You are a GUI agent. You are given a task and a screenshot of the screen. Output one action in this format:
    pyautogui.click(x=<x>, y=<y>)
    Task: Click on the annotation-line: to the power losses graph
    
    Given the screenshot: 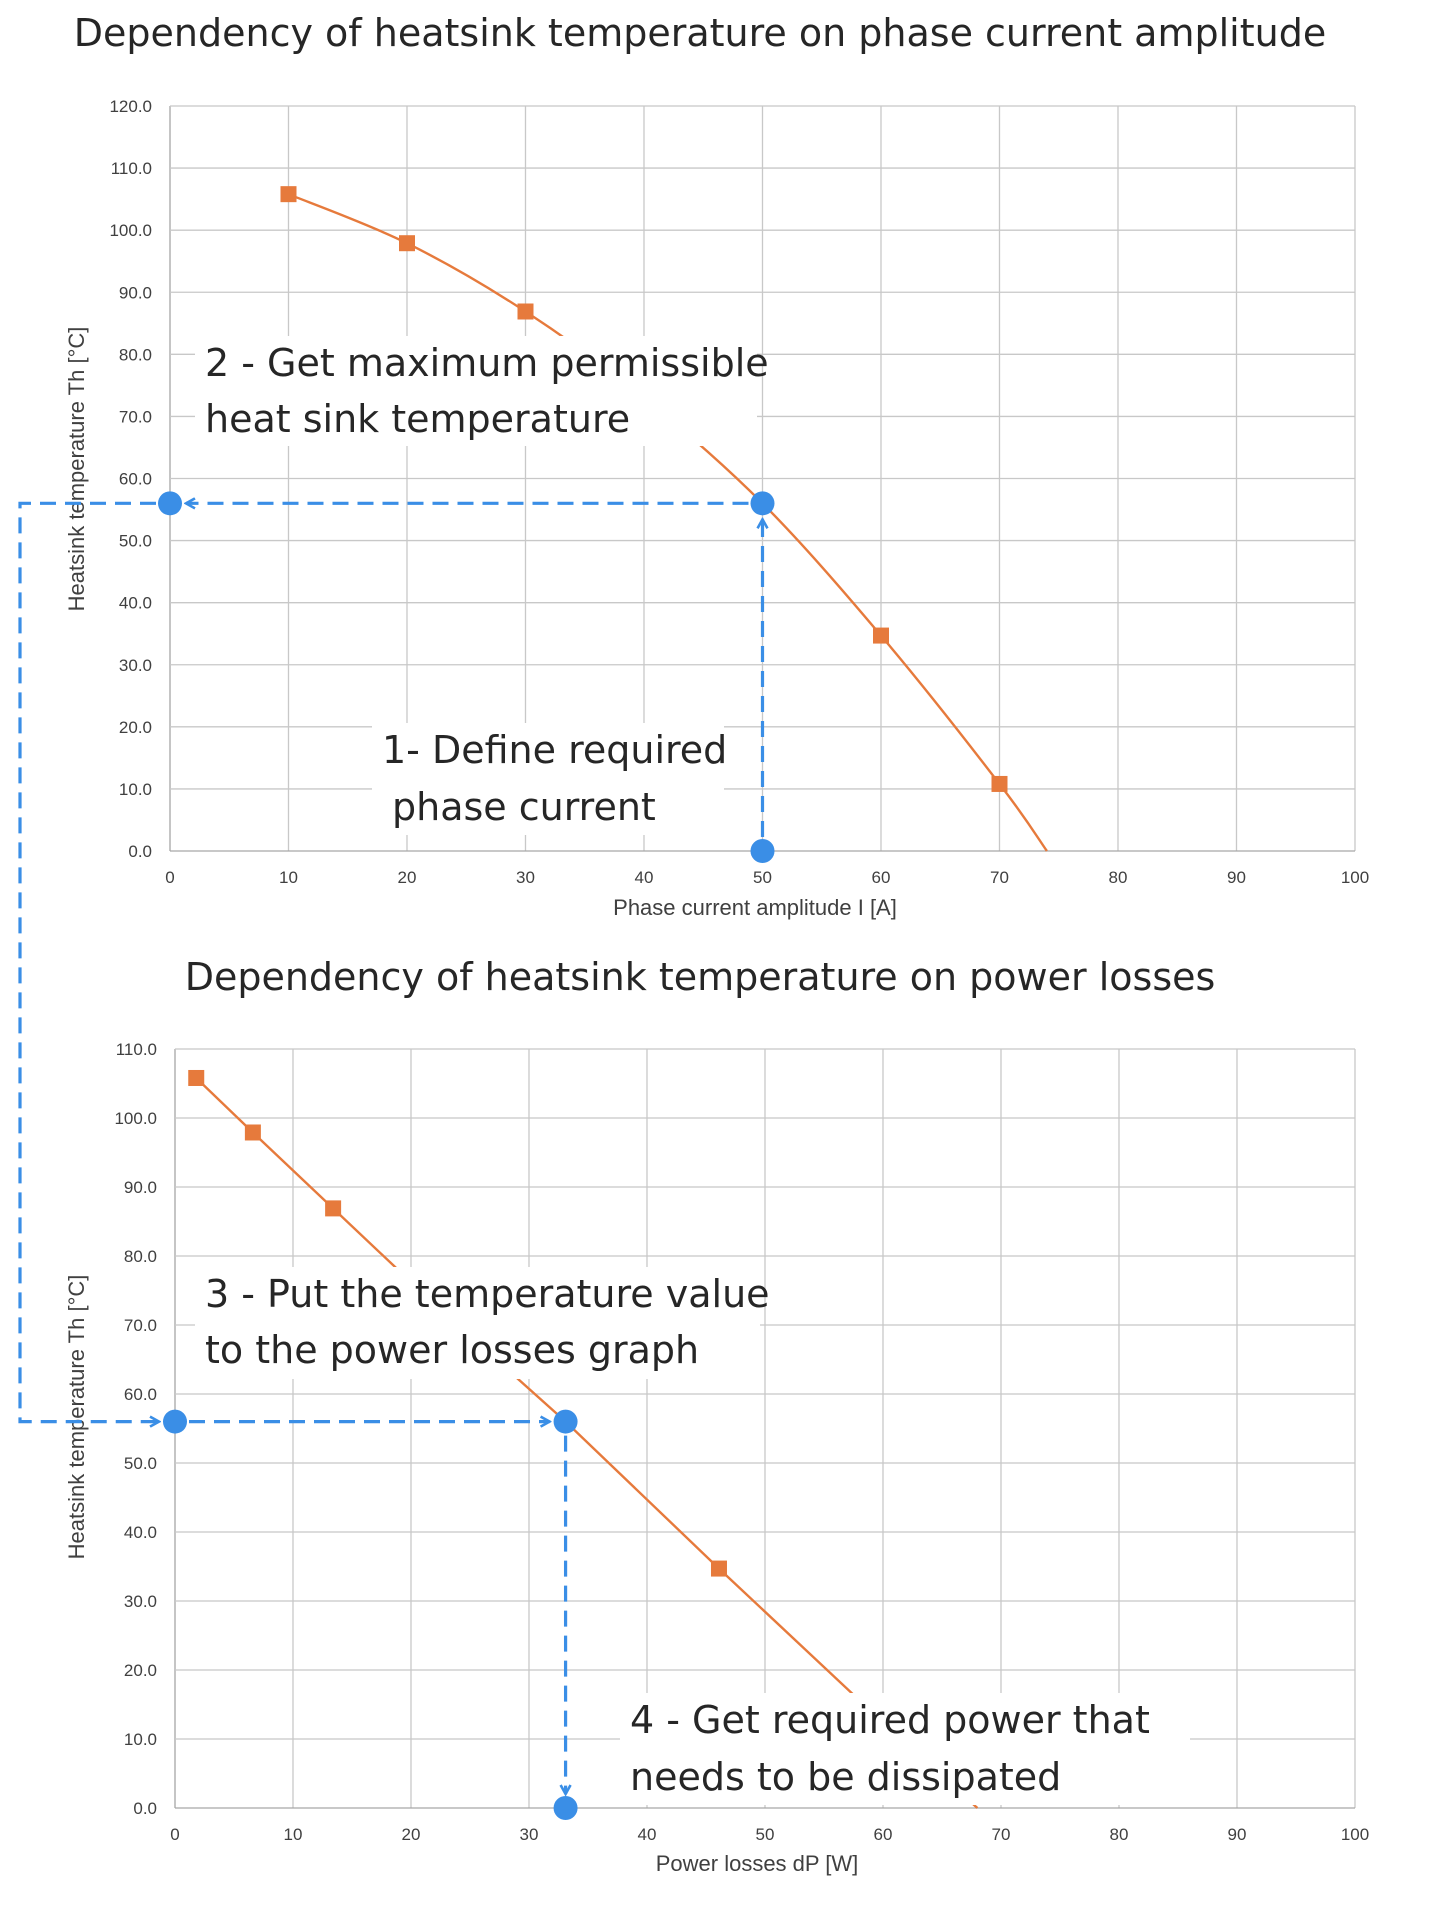 What is the action you would take?
    pyautogui.click(x=452, y=1350)
    